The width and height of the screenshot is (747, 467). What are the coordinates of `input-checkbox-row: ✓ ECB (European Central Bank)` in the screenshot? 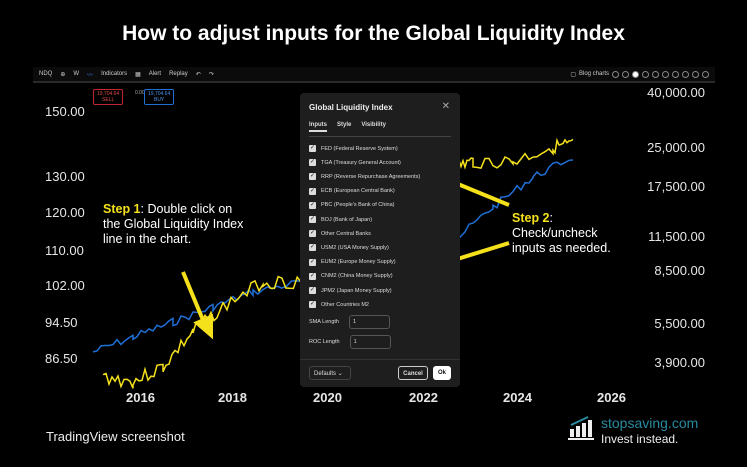 It's located at (352, 191).